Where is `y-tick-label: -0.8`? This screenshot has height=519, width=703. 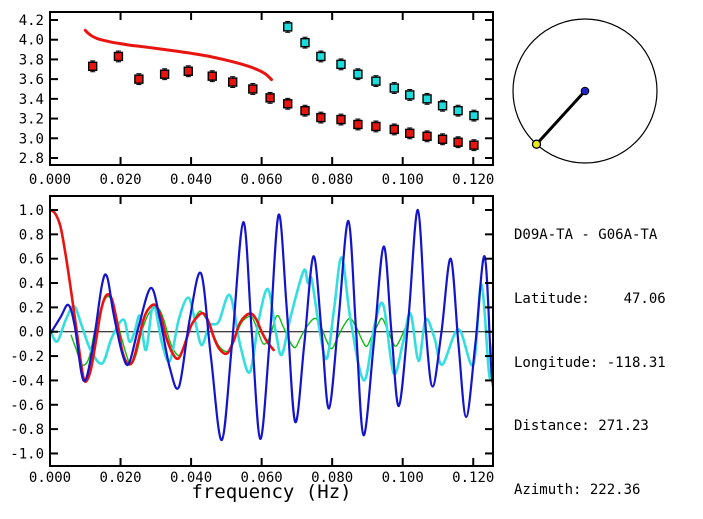
y-tick-label: -0.8 is located at coordinates (27, 430).